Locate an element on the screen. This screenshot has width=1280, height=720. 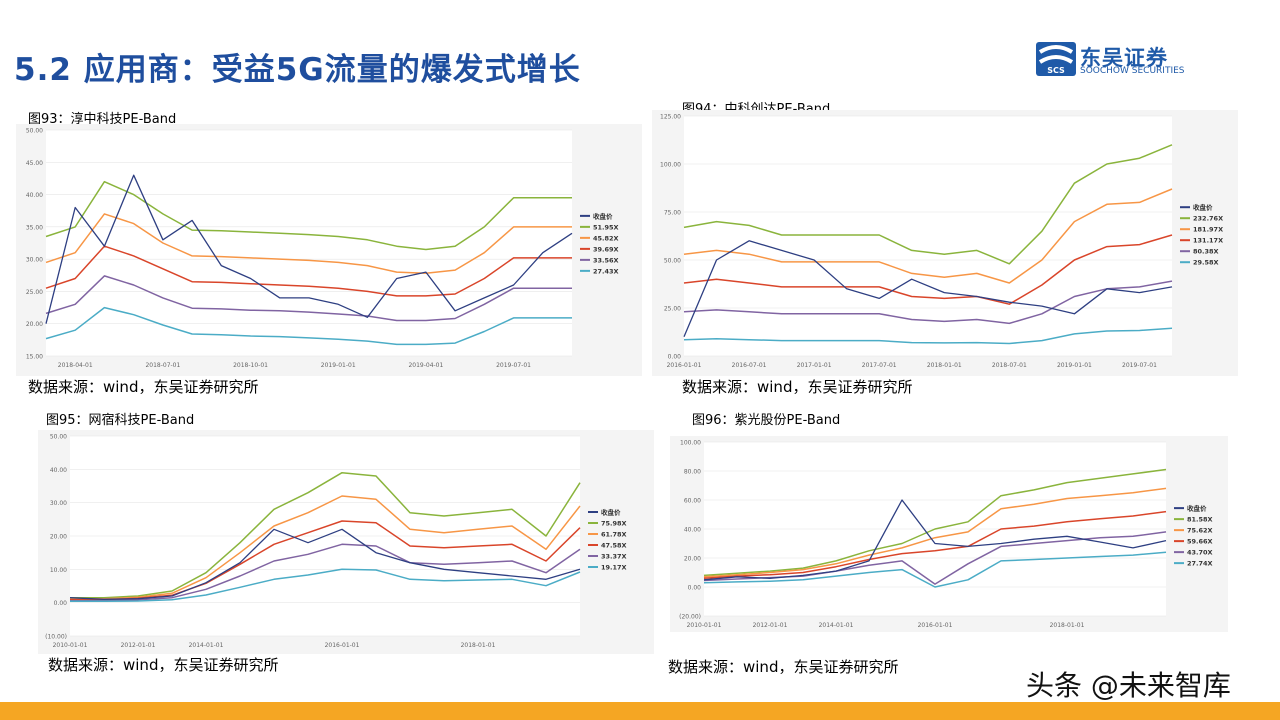
legend-label: 45.82X is located at coordinates (606, 238).